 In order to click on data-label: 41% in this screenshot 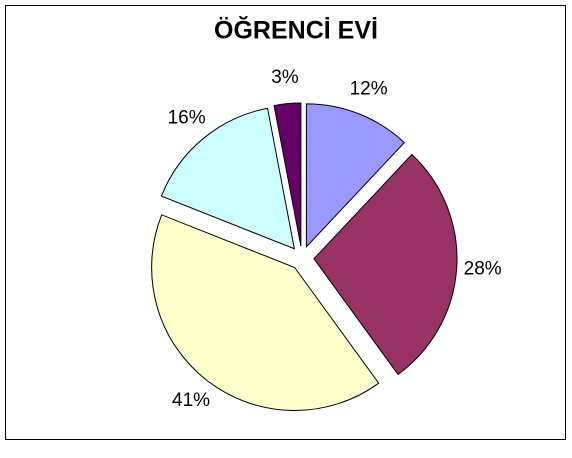, I will do `click(191, 400)`.